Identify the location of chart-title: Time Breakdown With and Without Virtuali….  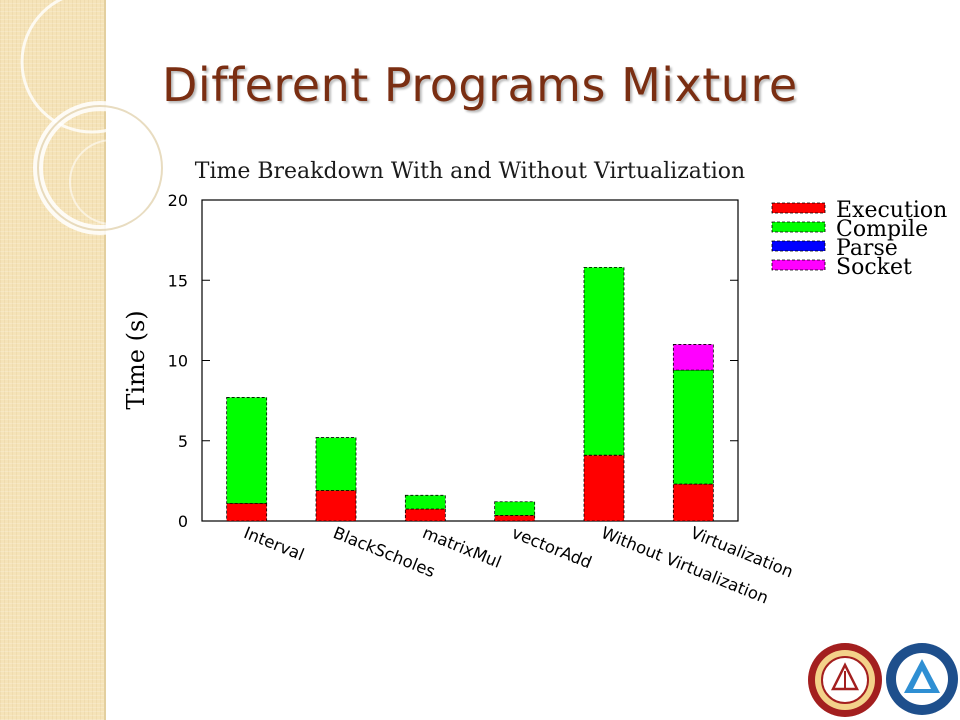
(470, 171).